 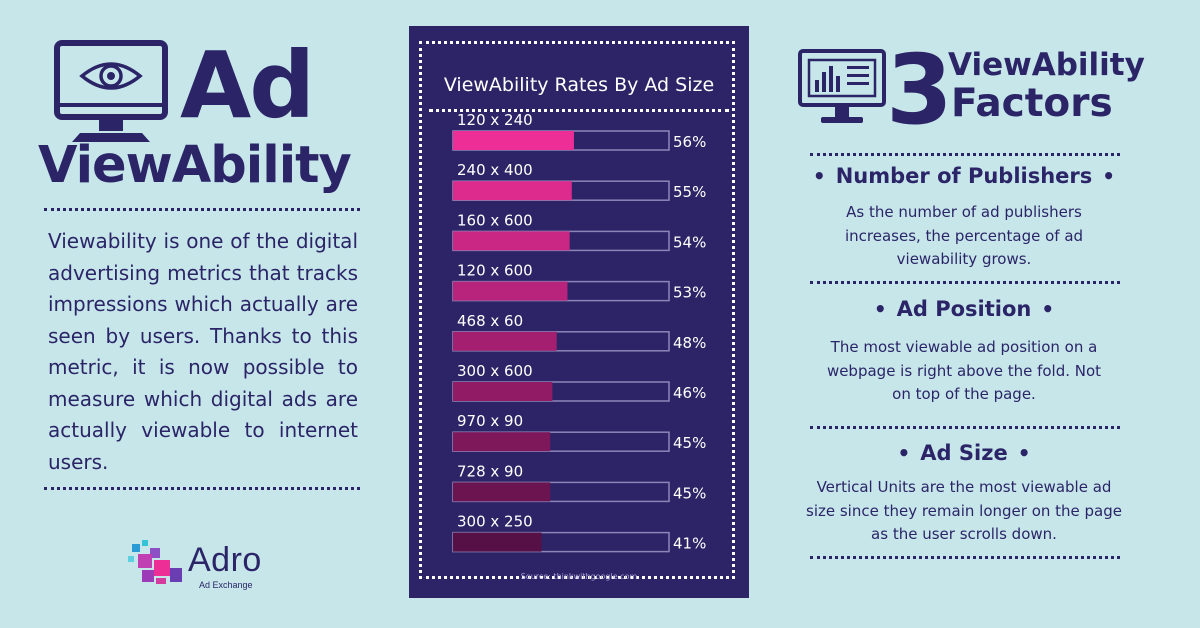 I want to click on category-label: 240 x 400, so click(x=495, y=170).